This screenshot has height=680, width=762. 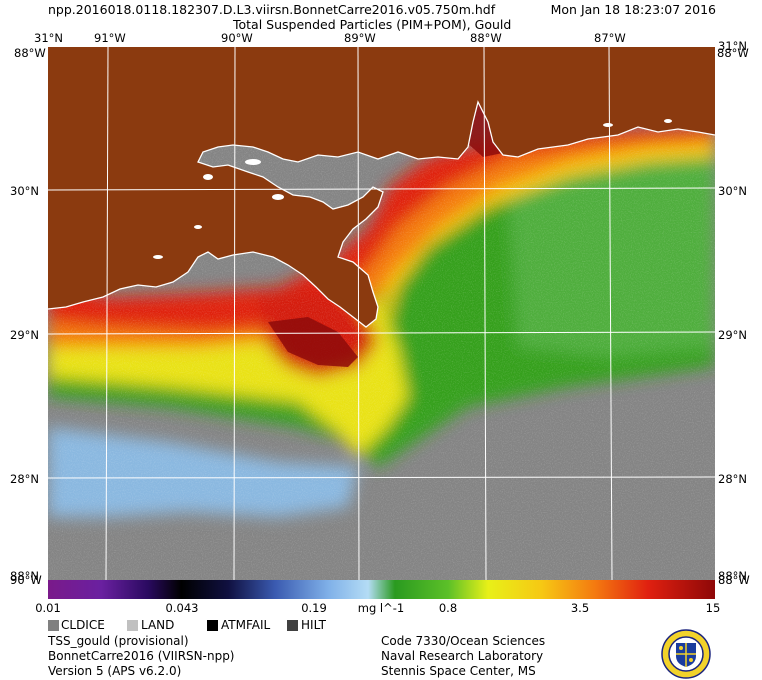 I want to click on nrl-seal-logo, so click(x=686, y=654).